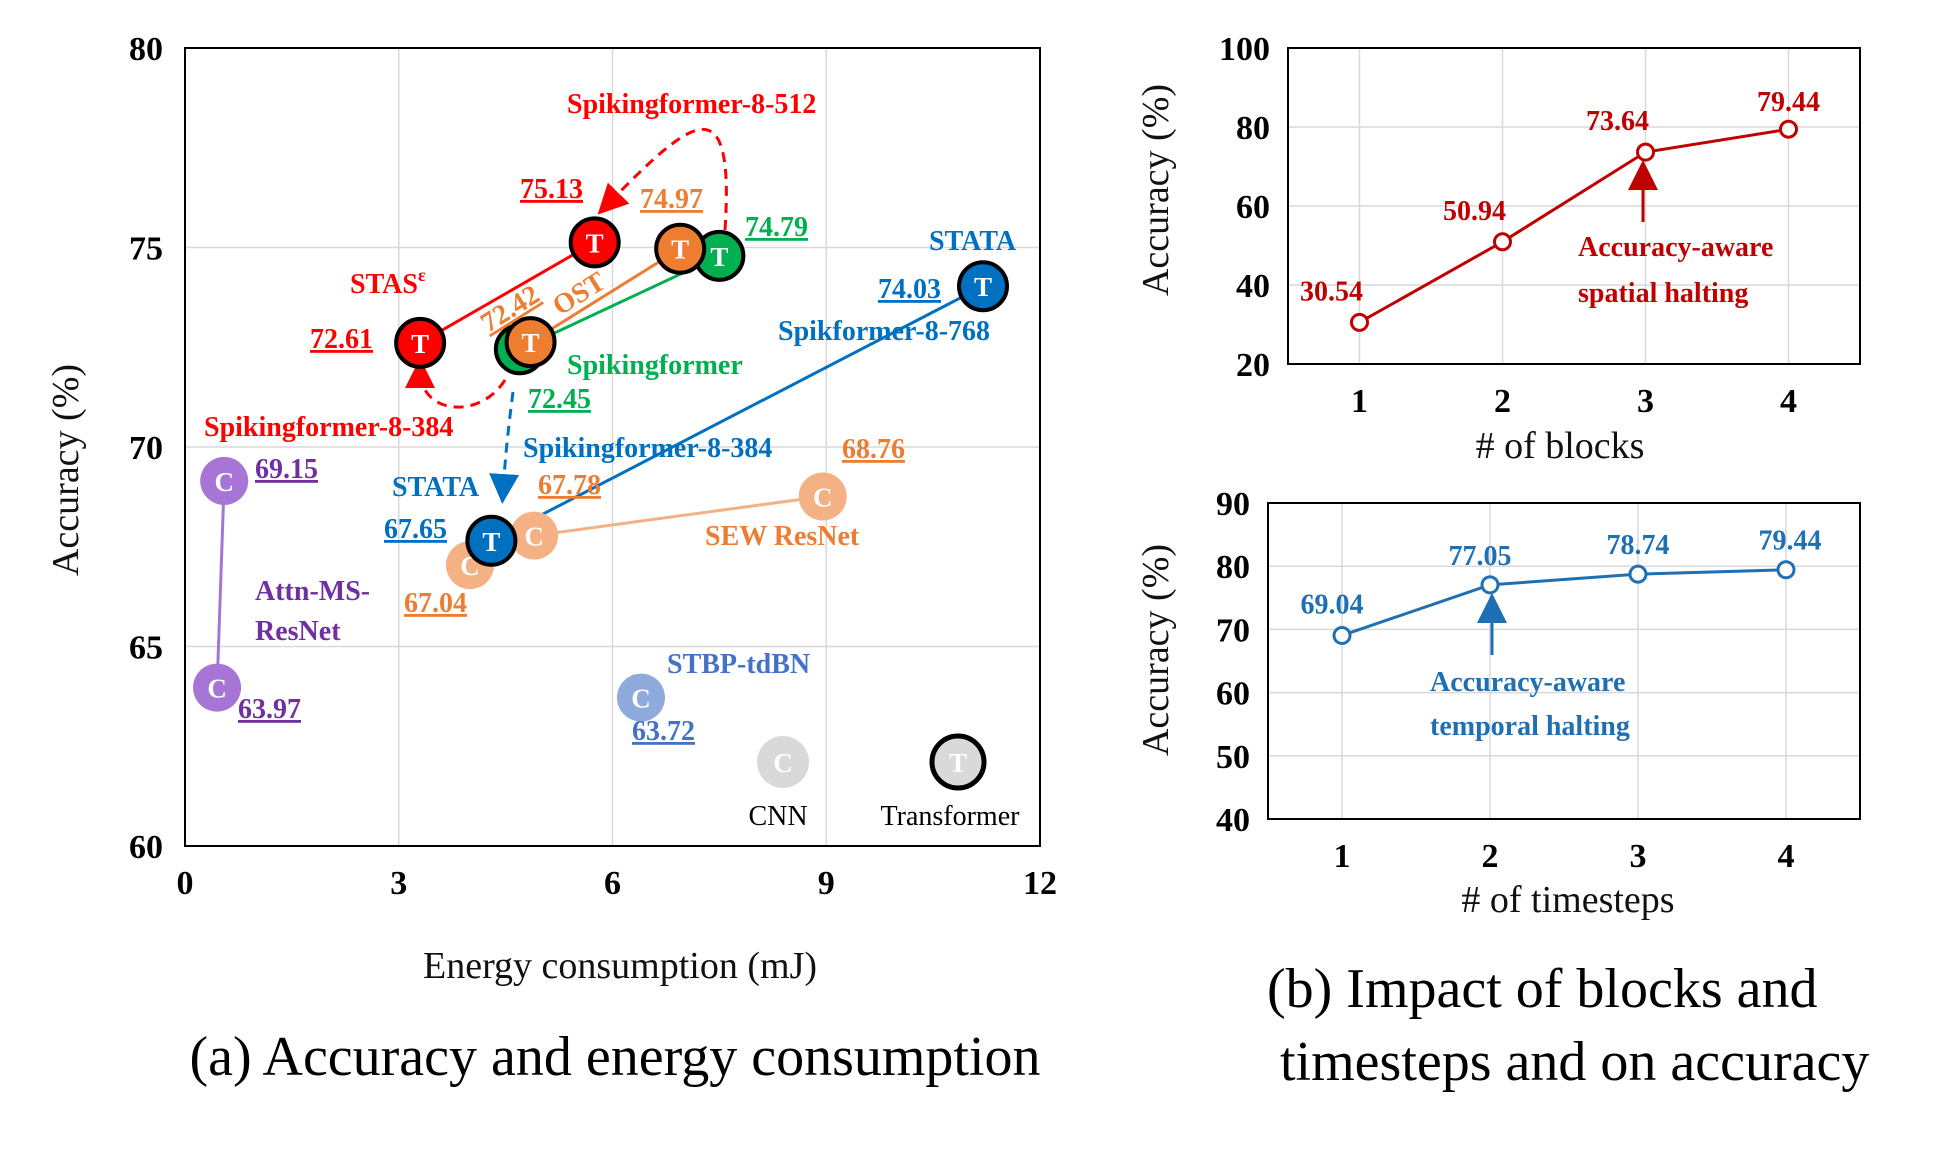 This screenshot has width=1940, height=1156. Describe the element at coordinates (146, 249) in the screenshot. I see `ytick-75: 75` at that location.